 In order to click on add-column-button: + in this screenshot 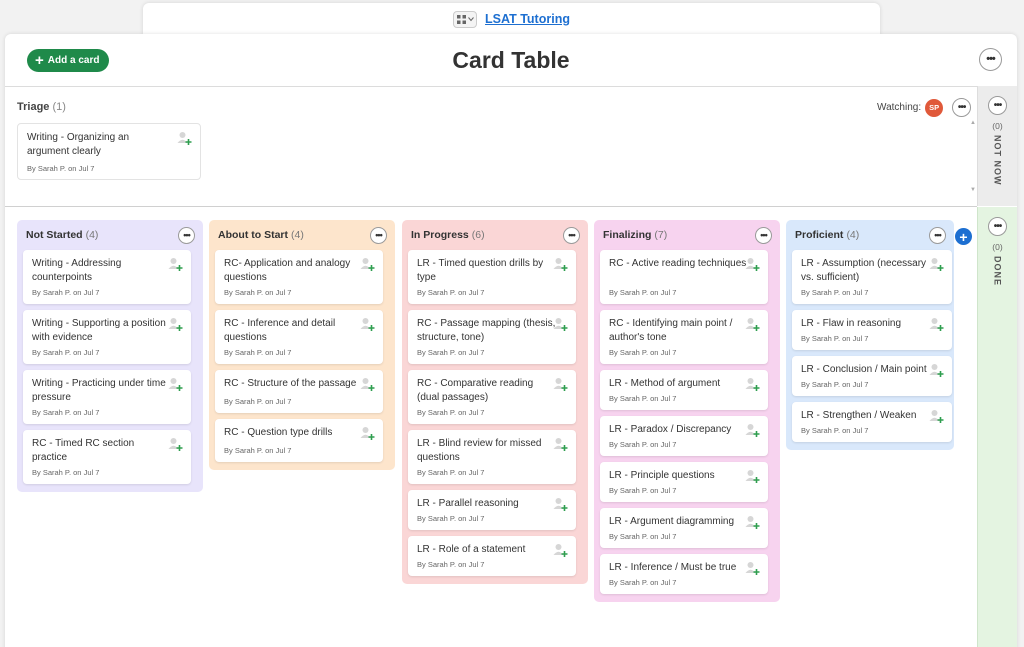, I will do `click(963, 236)`.